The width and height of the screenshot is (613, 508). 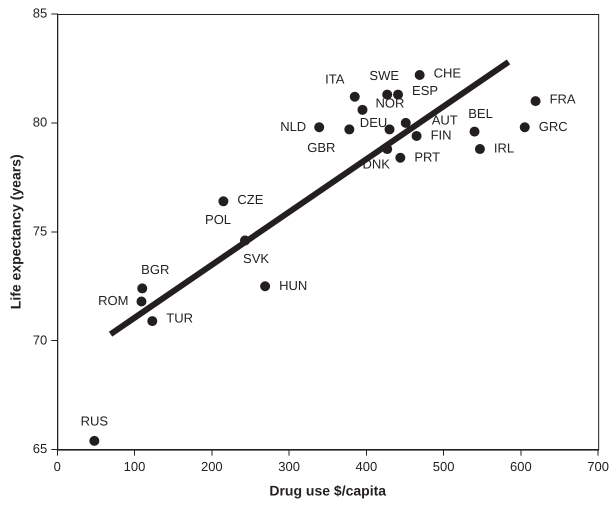 I want to click on annotation: IRL, so click(x=504, y=148).